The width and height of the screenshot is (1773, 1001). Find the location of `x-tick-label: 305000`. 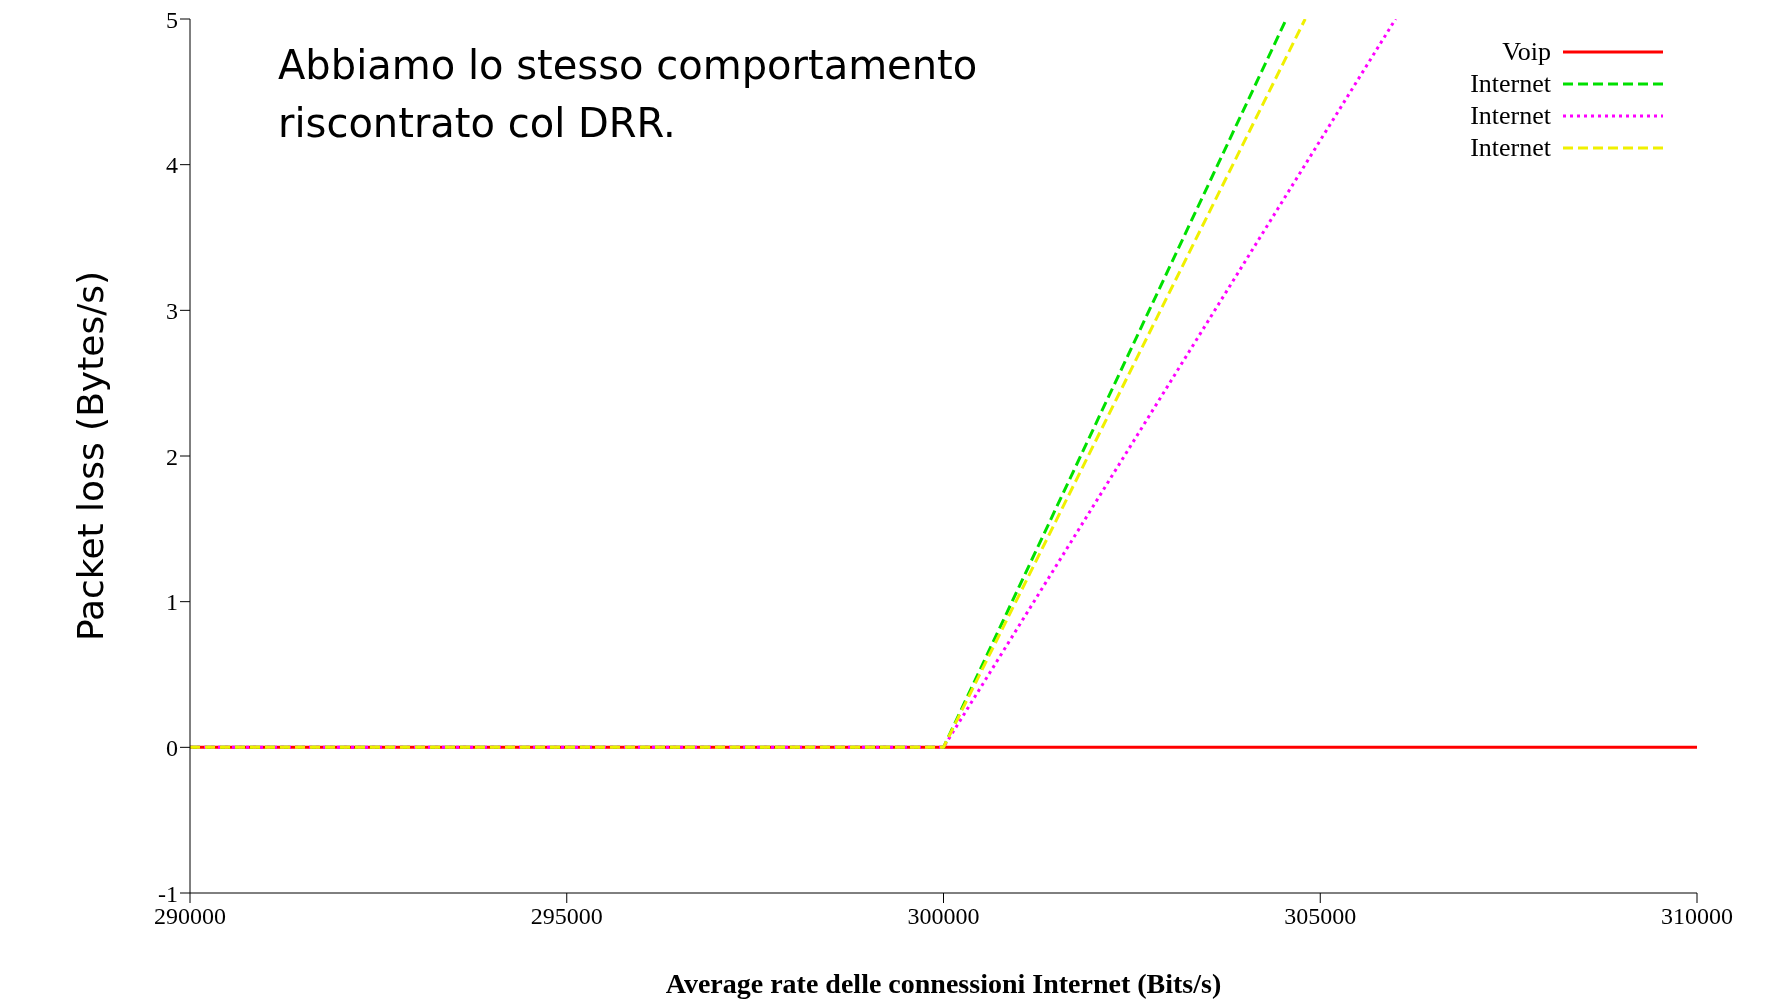

x-tick-label: 305000 is located at coordinates (1320, 916).